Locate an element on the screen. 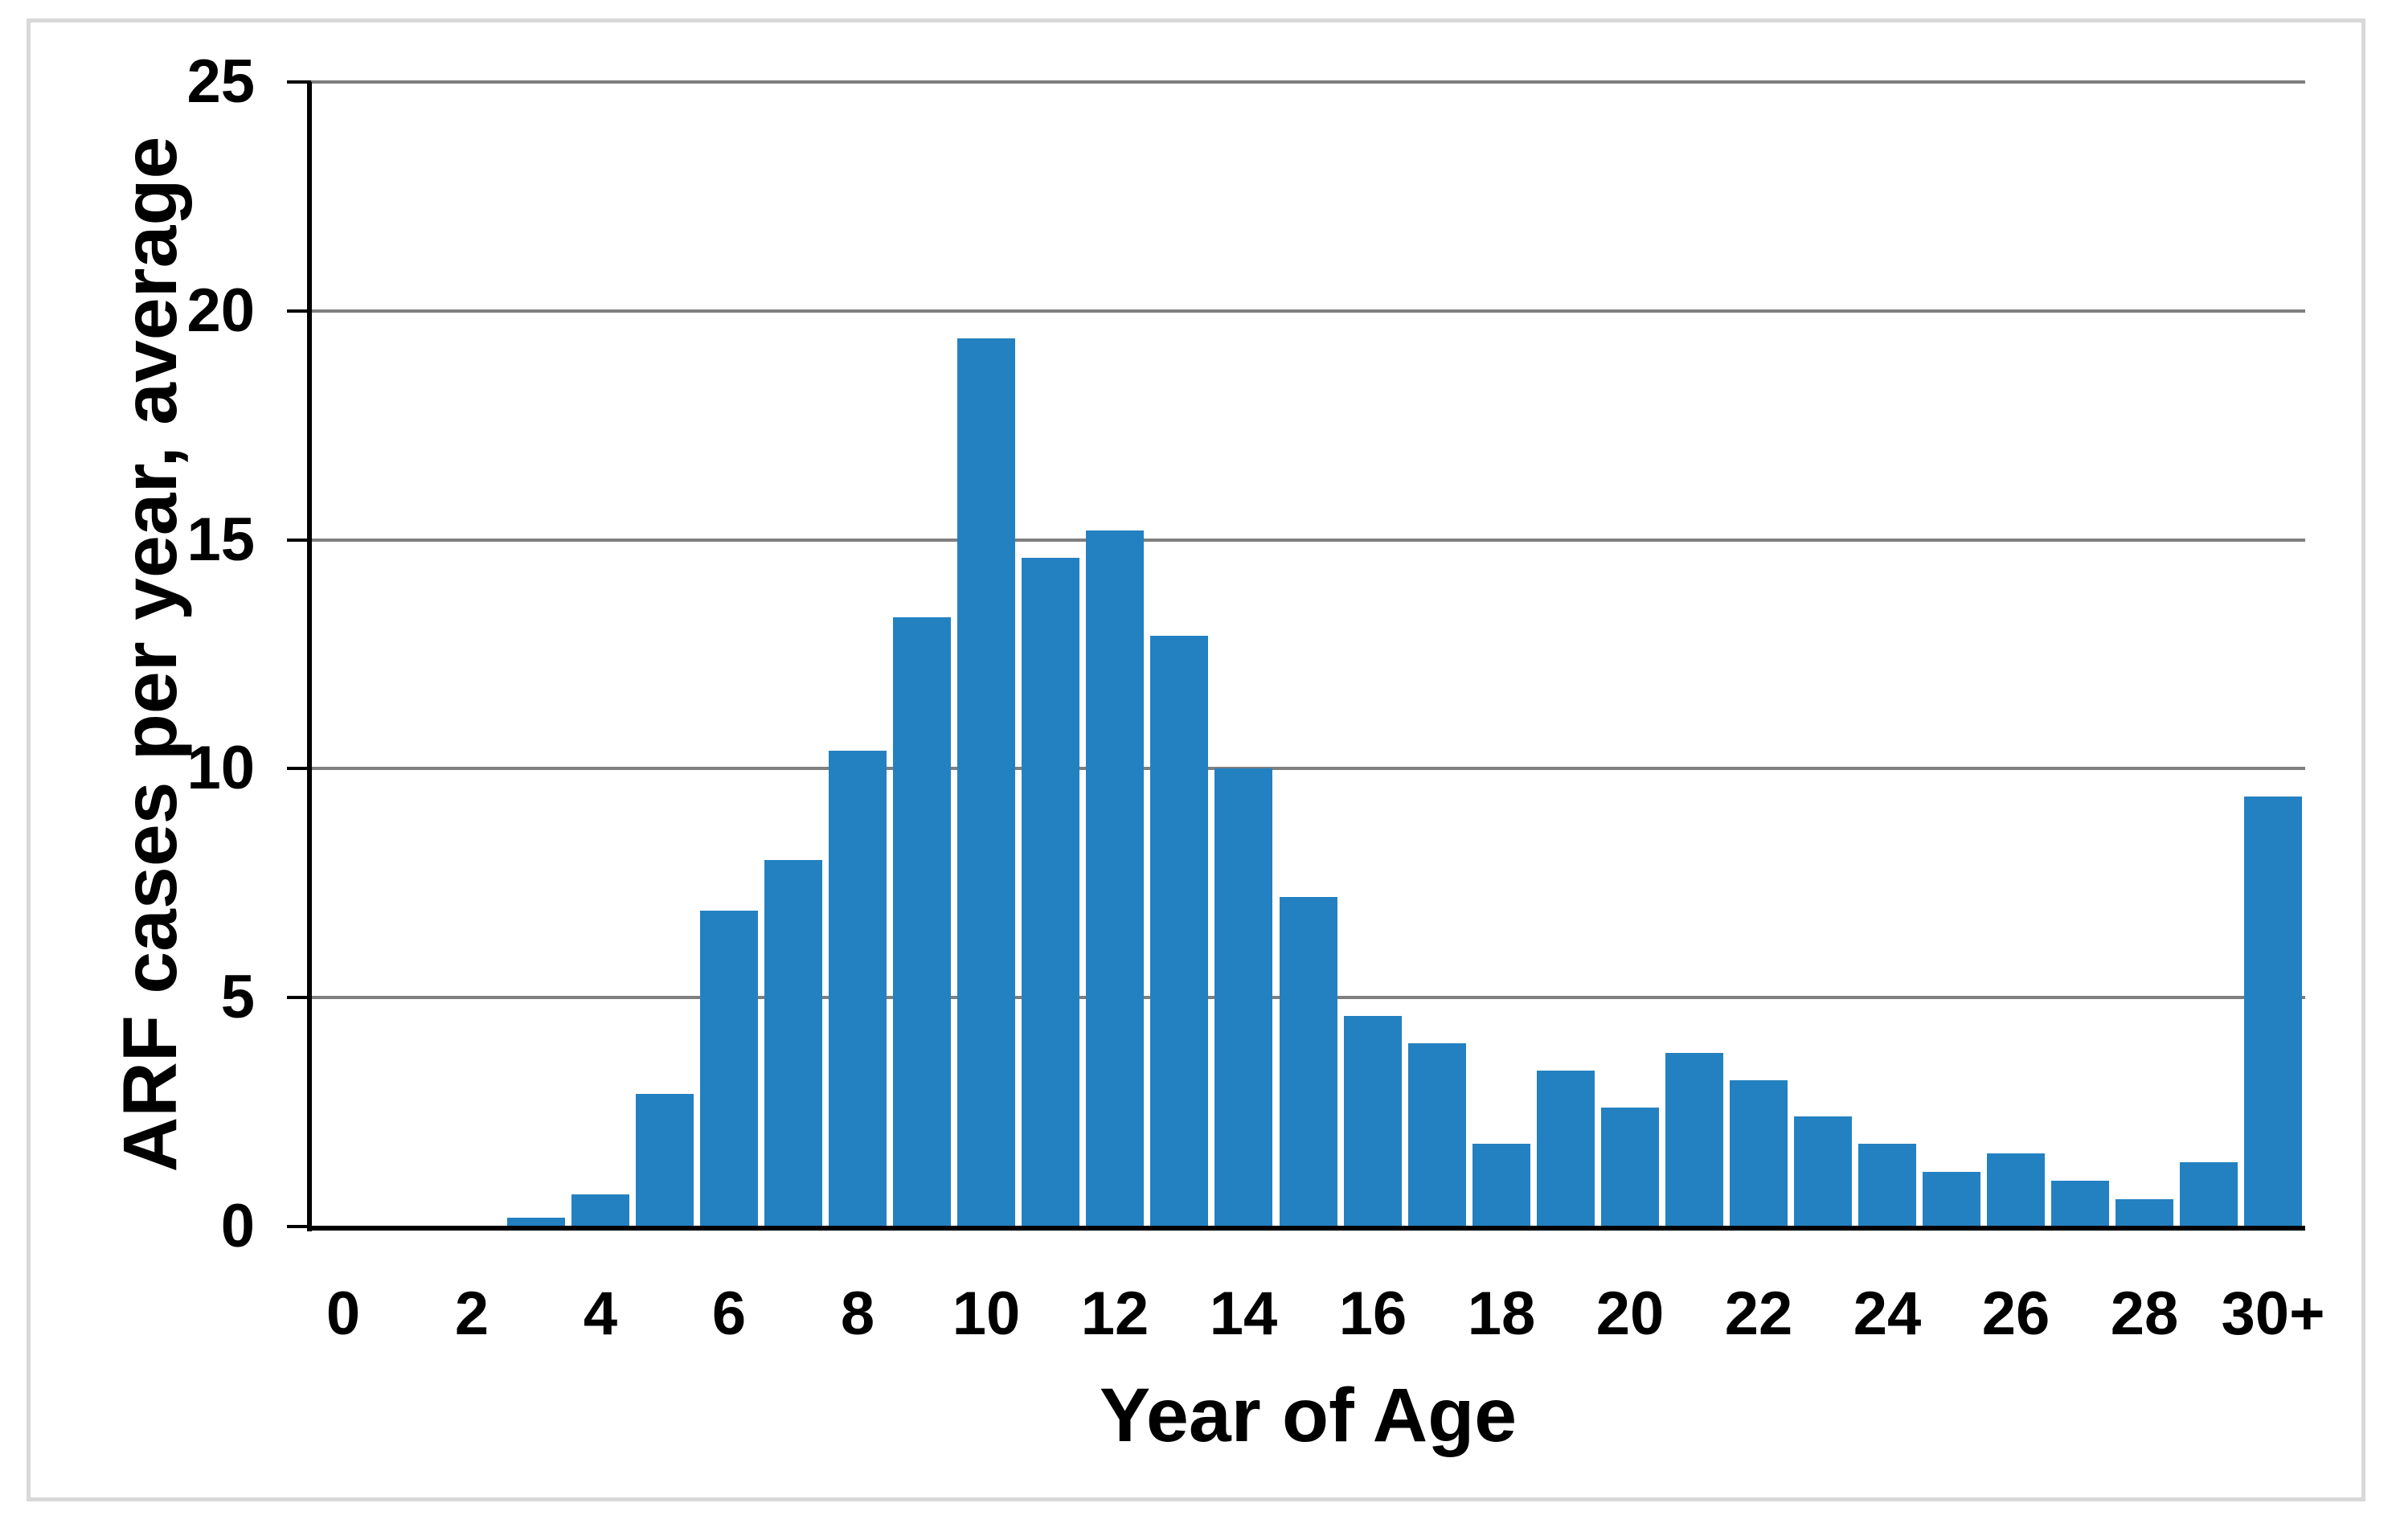  y-tick-label-10: 10 is located at coordinates (220, 769).